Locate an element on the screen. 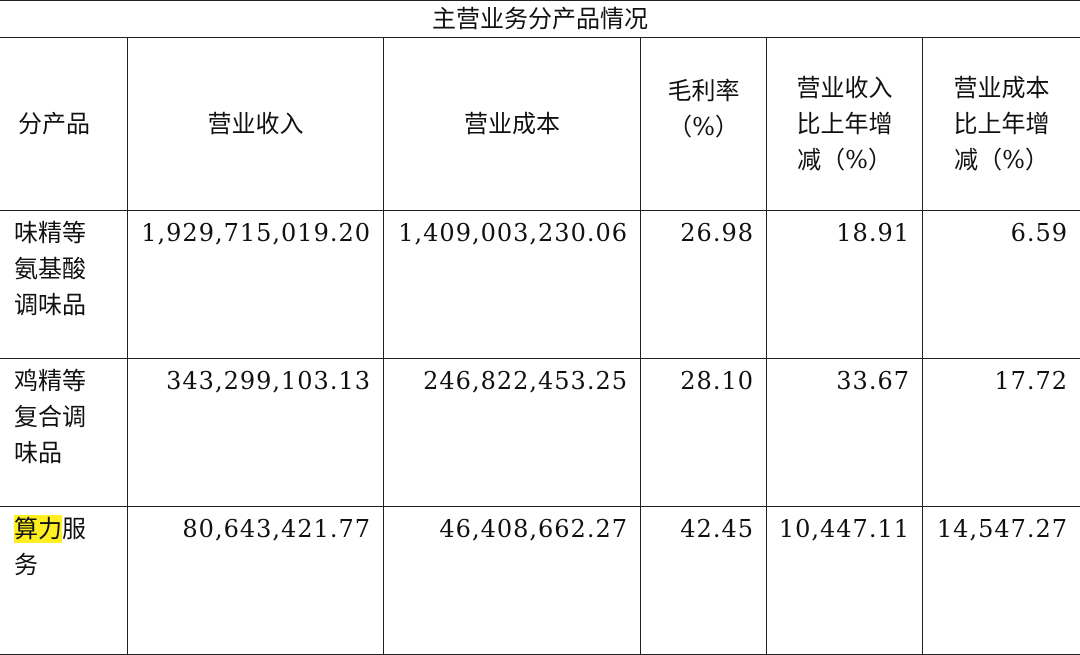 Image resolution: width=1080 pixels, height=655 pixels. header-cost: 营业成本 is located at coordinates (512, 124).